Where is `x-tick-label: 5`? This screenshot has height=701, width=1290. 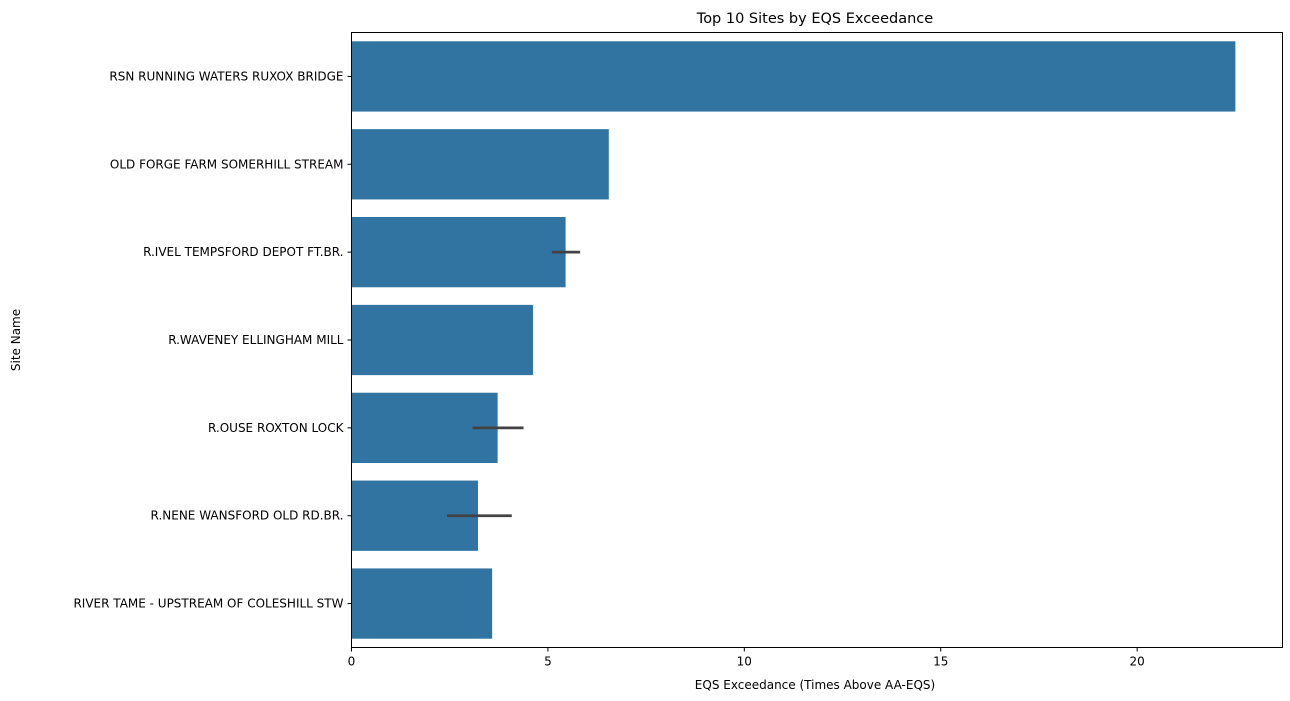 x-tick-label: 5 is located at coordinates (548, 662).